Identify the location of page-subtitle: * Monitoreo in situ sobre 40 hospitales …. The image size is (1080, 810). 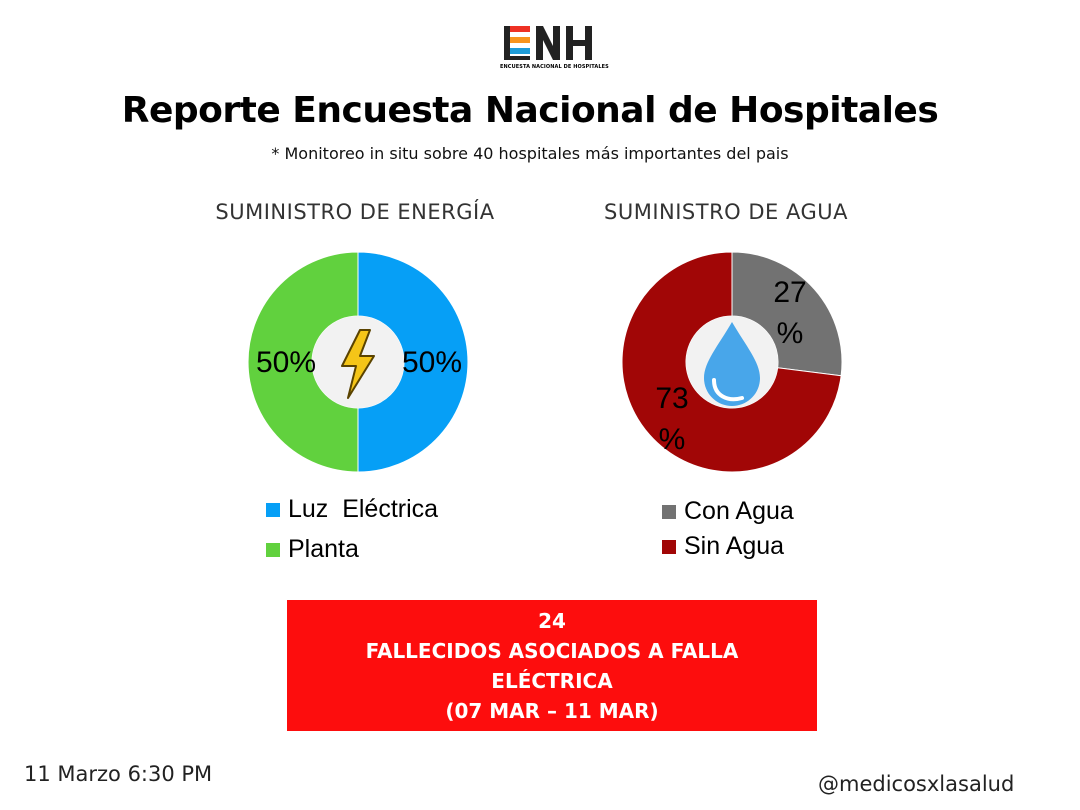
(530, 153).